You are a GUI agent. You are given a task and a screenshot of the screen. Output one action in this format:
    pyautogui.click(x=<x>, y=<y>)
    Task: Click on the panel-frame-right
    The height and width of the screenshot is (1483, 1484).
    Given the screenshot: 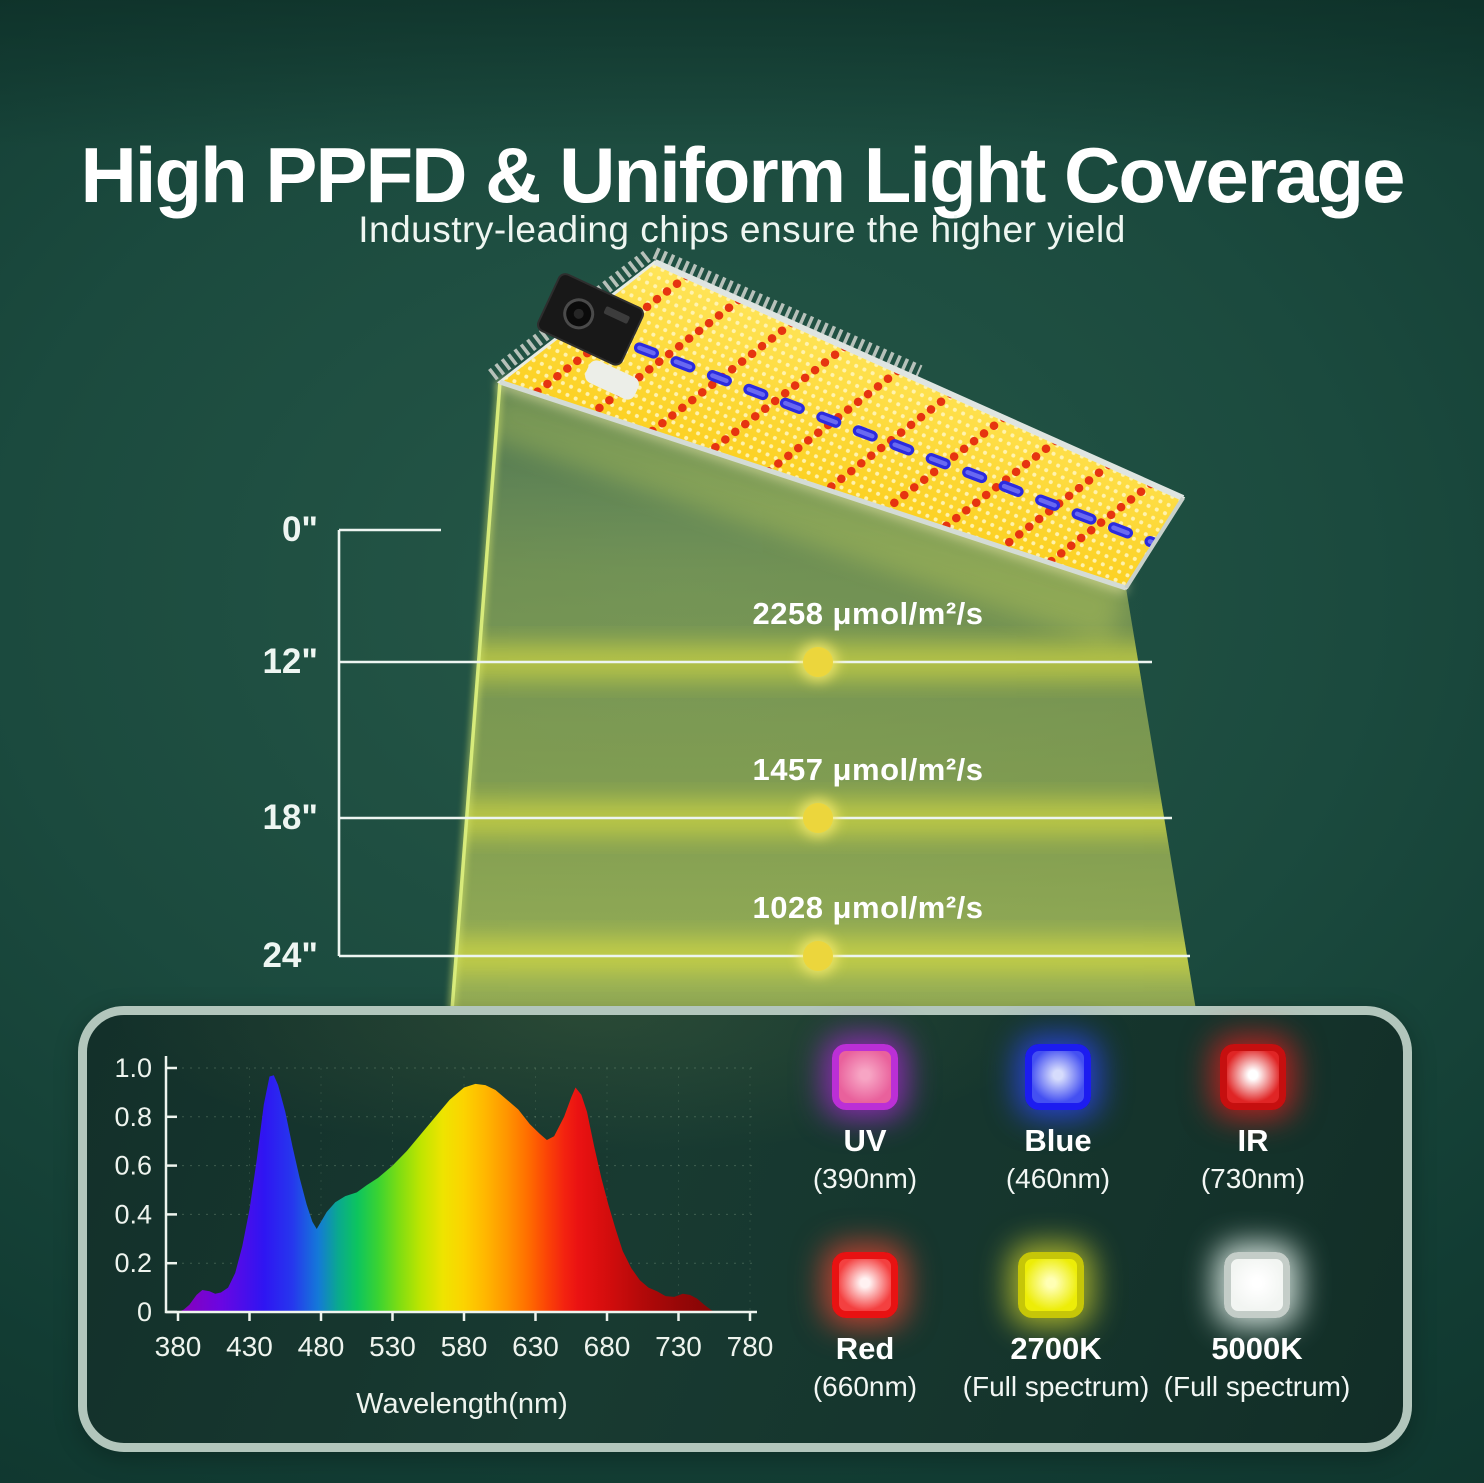 What is the action you would take?
    pyautogui.click(x=1154, y=543)
    